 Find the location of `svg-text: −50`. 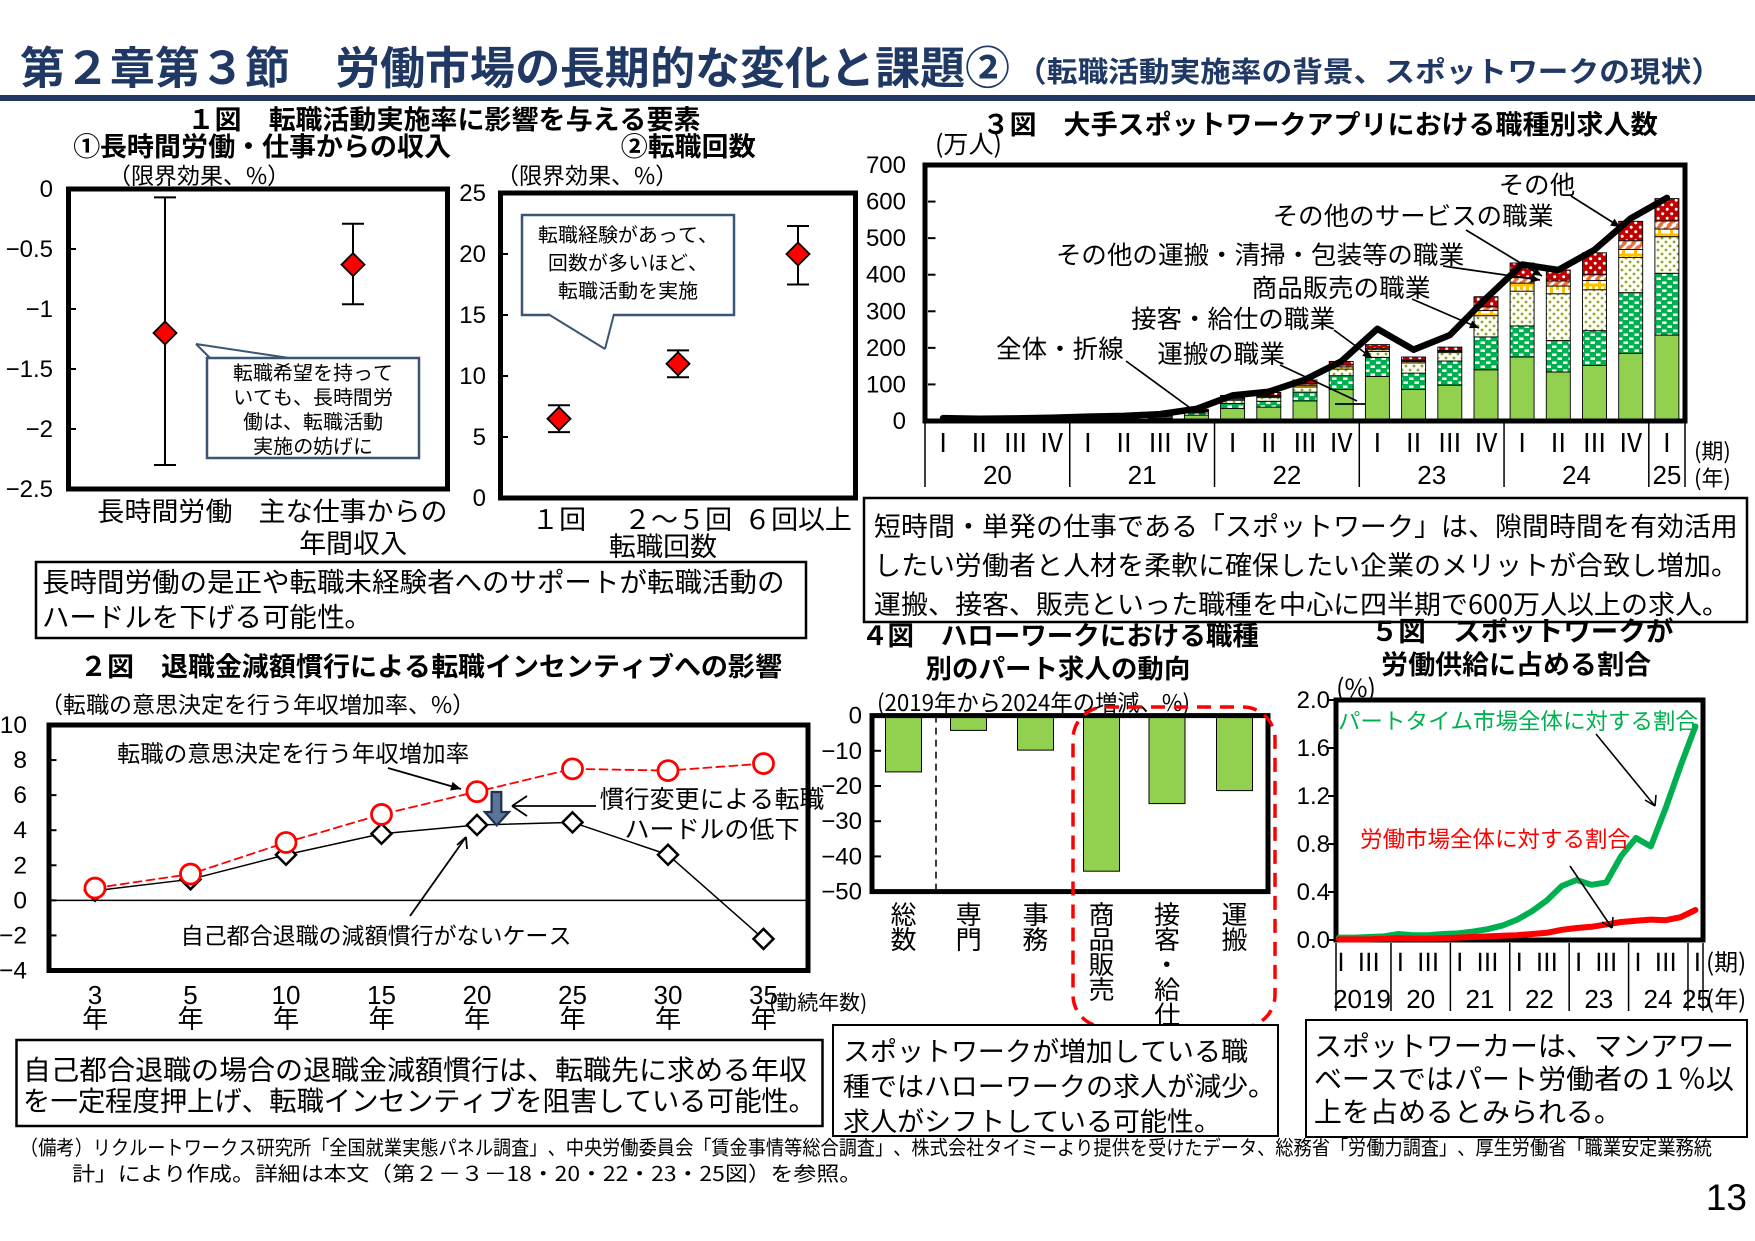

svg-text: −50 is located at coordinates (841, 892).